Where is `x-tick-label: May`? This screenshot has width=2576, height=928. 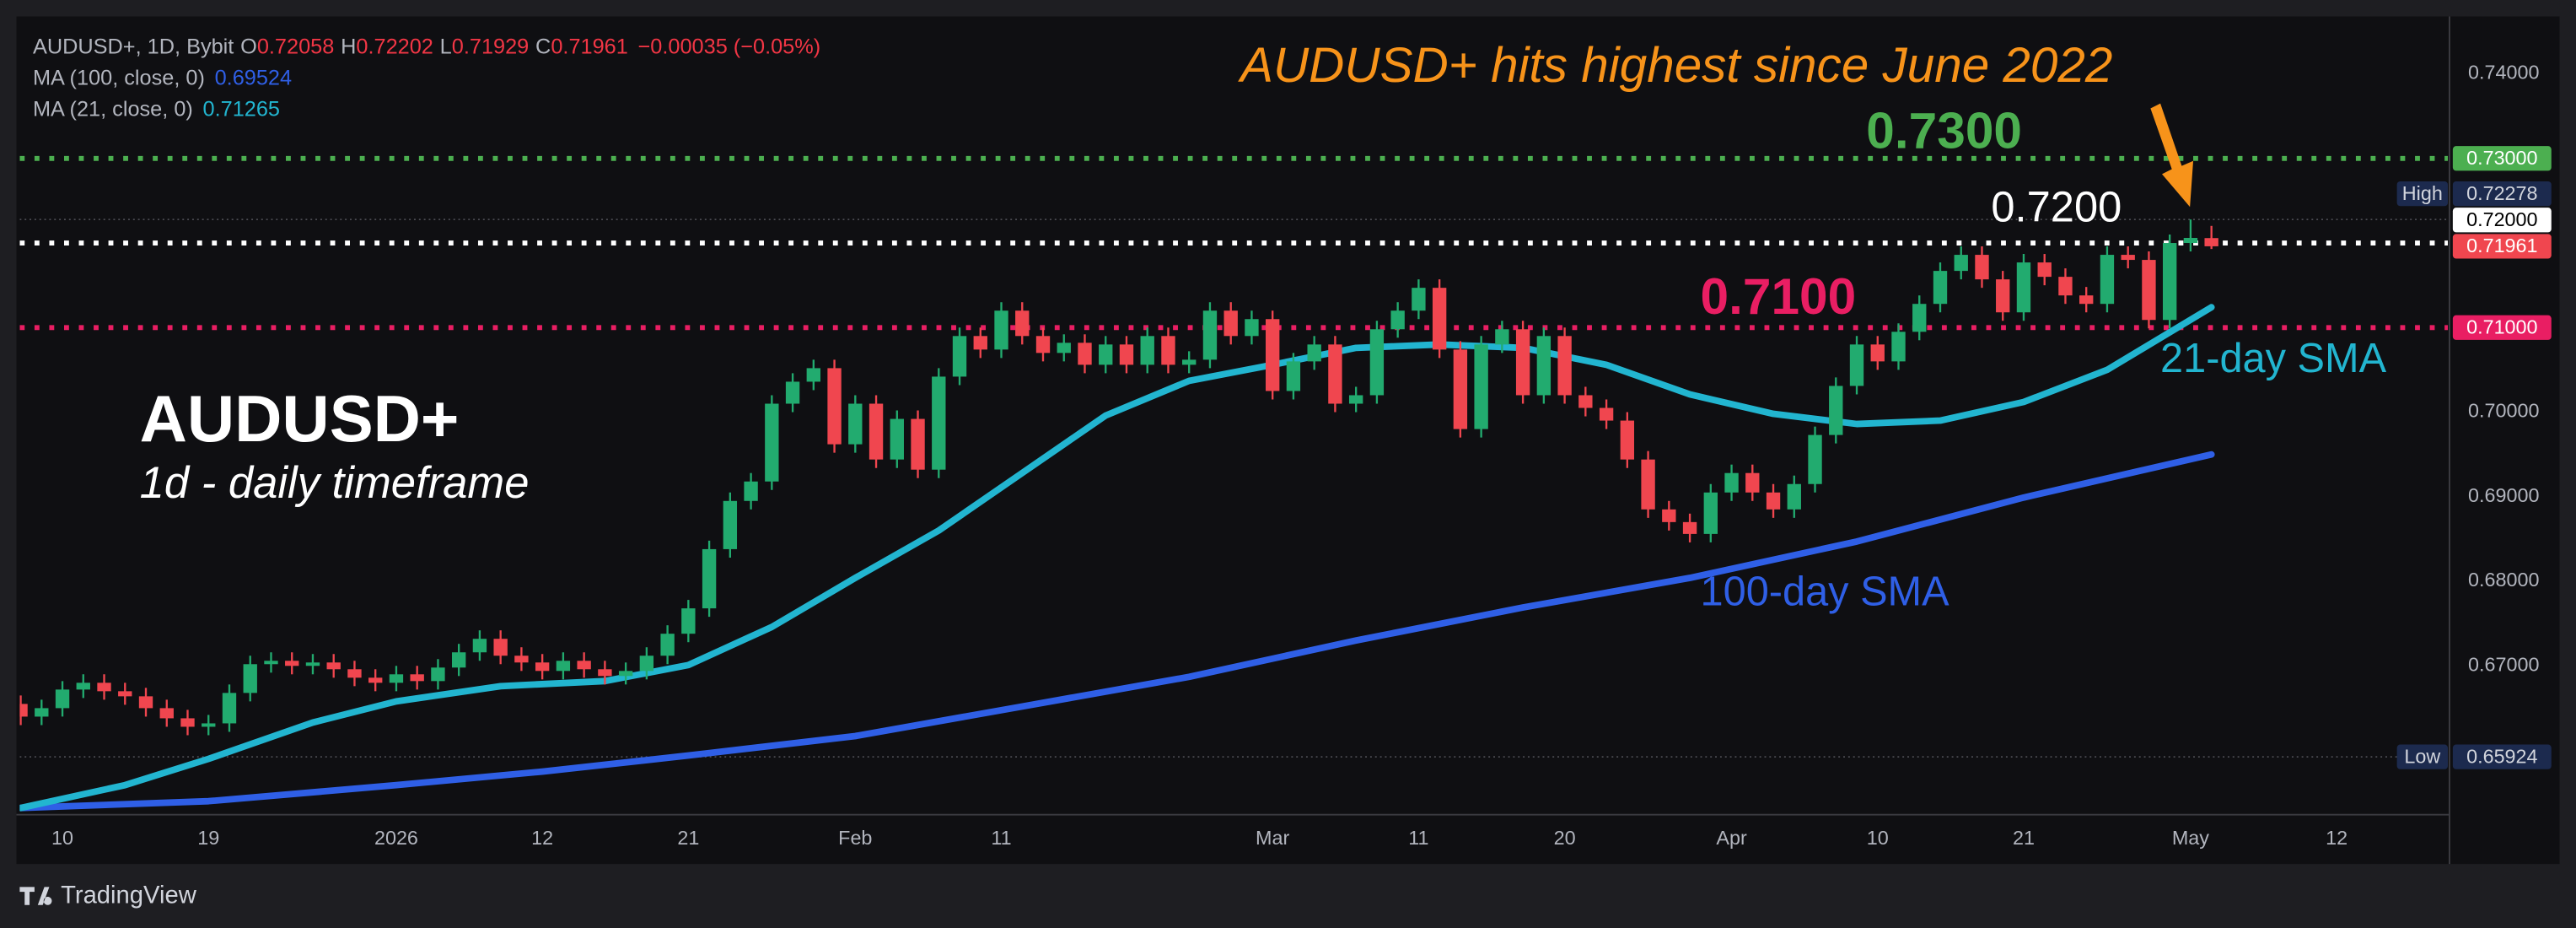
x-tick-label: May is located at coordinates (2190, 838).